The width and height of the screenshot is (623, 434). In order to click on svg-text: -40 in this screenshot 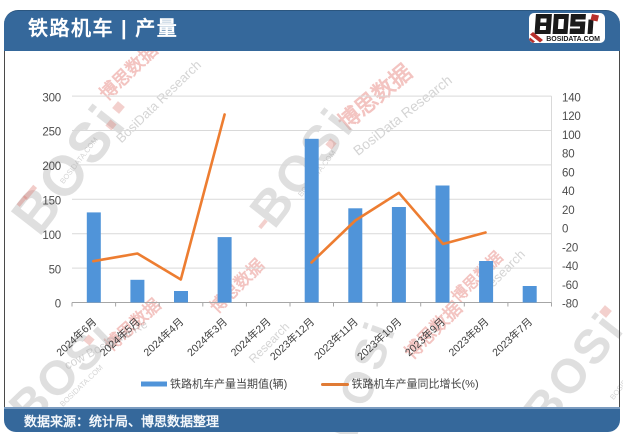, I will do `click(570, 267)`.